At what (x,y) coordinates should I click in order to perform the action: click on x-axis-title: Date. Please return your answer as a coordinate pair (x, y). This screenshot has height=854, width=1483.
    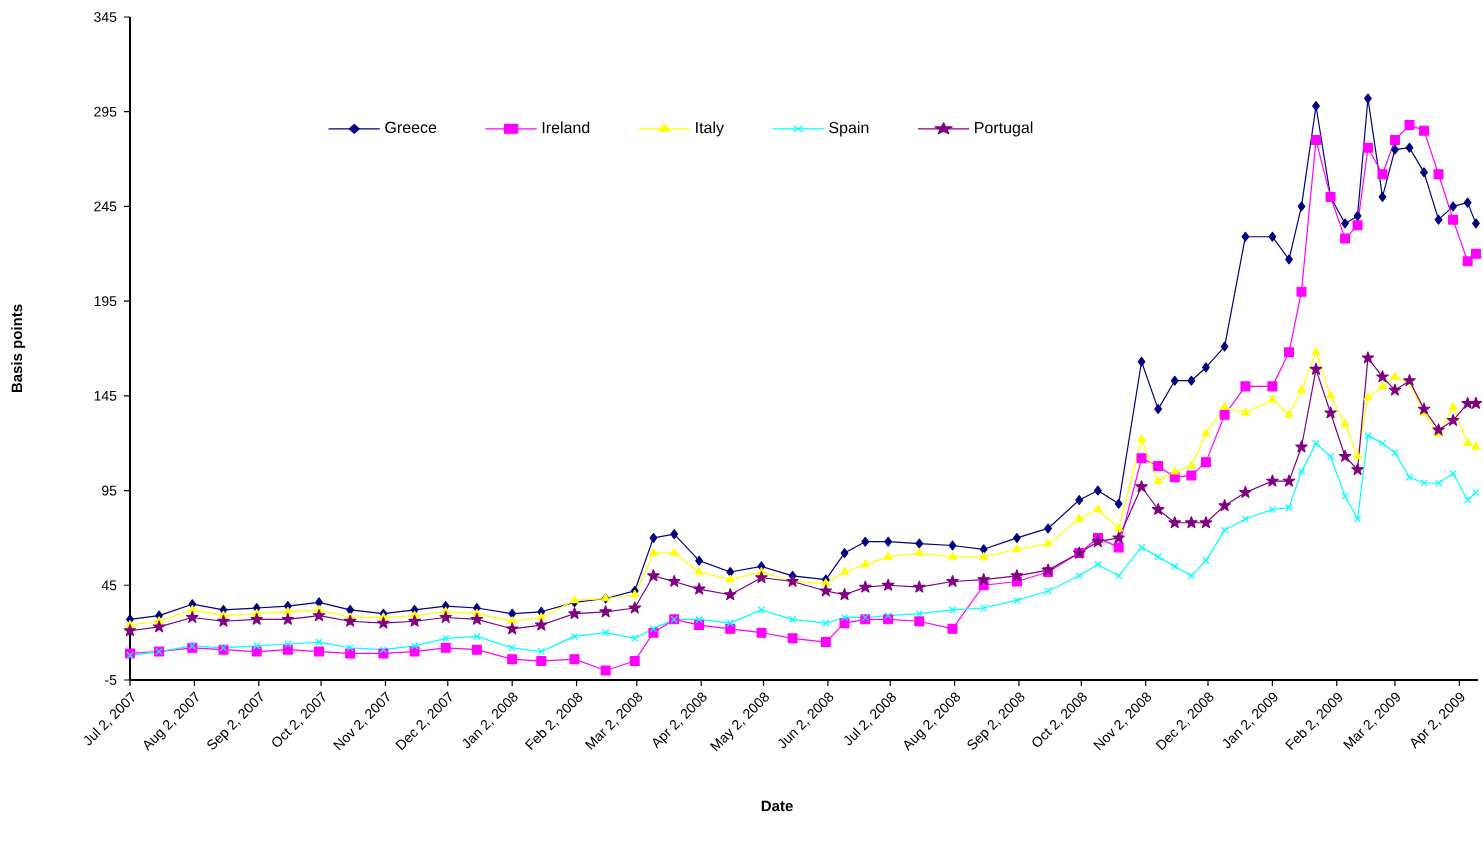
    Looking at the image, I should click on (777, 806).